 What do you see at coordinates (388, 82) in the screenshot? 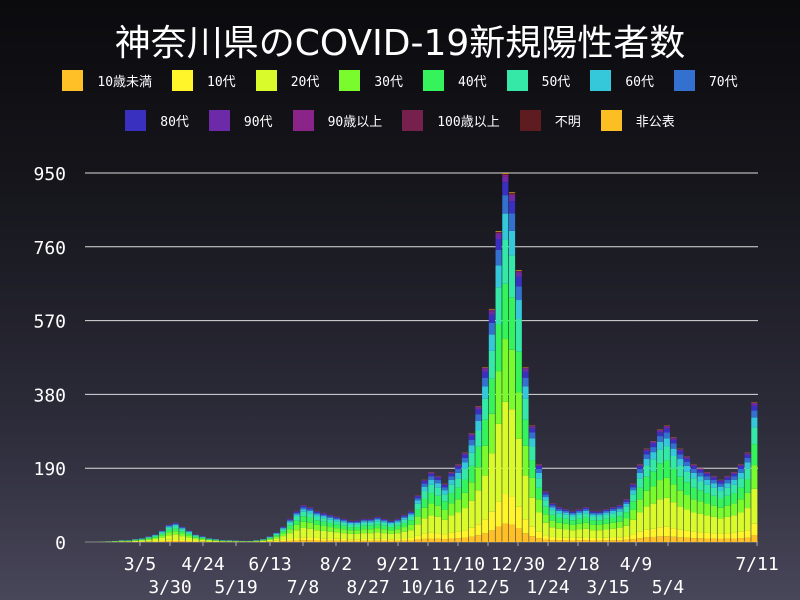
I see `legend-label: 30代` at bounding box center [388, 82].